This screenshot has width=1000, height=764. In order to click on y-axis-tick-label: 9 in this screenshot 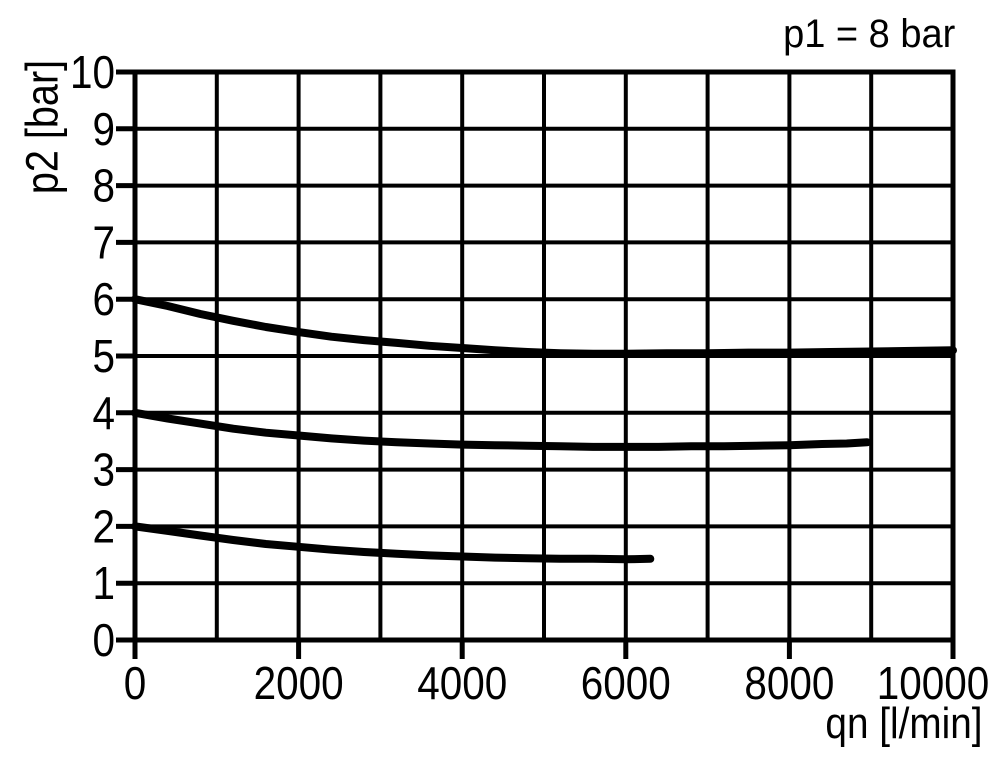, I will do `click(103, 129)`.